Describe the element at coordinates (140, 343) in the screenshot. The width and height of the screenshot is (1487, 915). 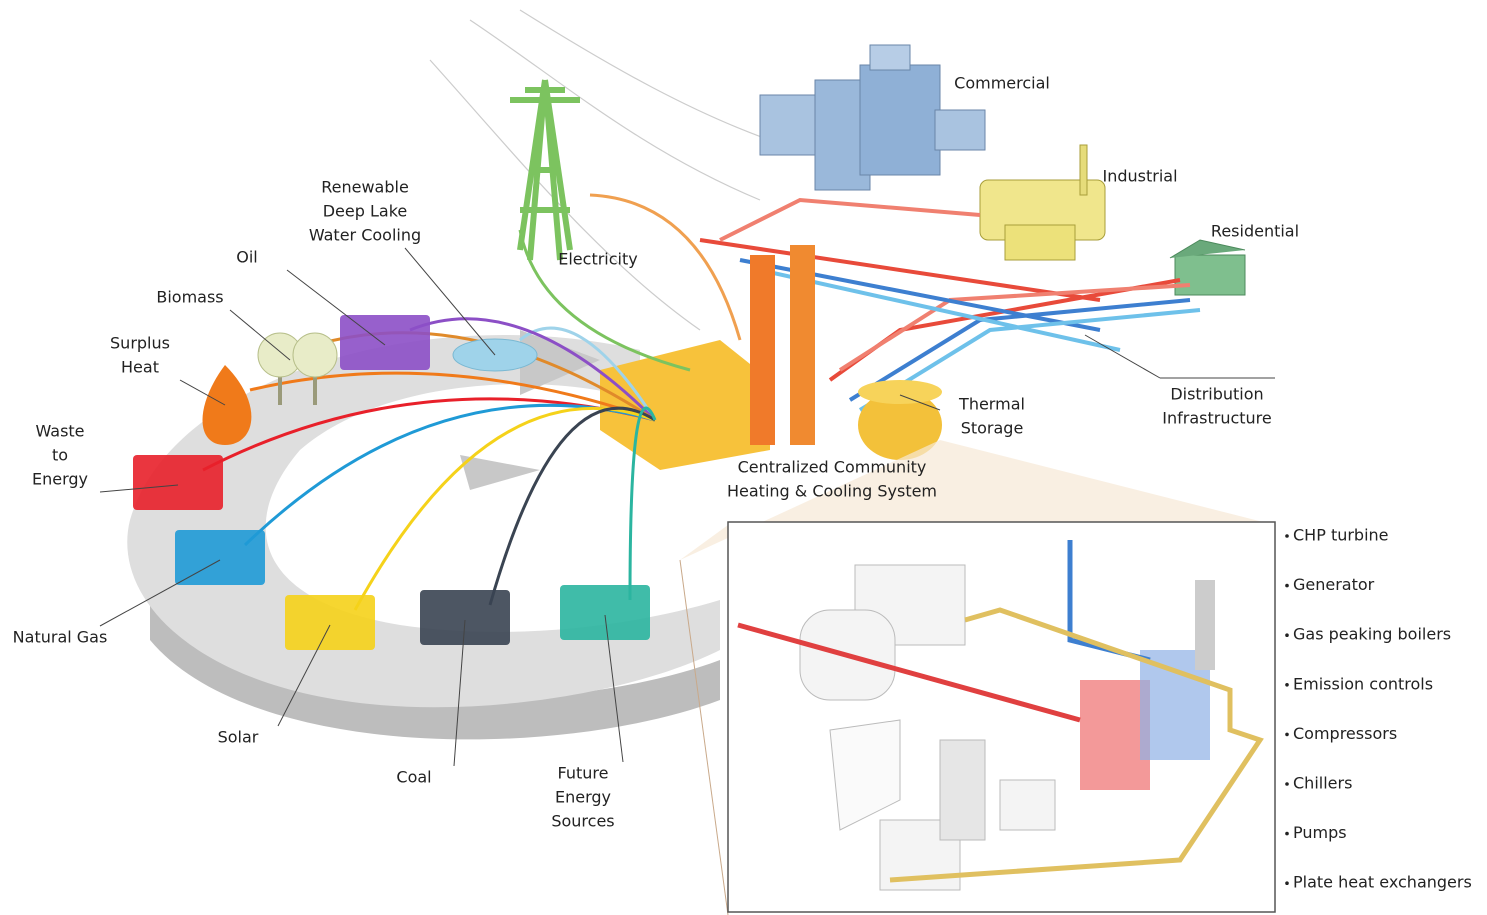
I see `source-label: Surplus` at that location.